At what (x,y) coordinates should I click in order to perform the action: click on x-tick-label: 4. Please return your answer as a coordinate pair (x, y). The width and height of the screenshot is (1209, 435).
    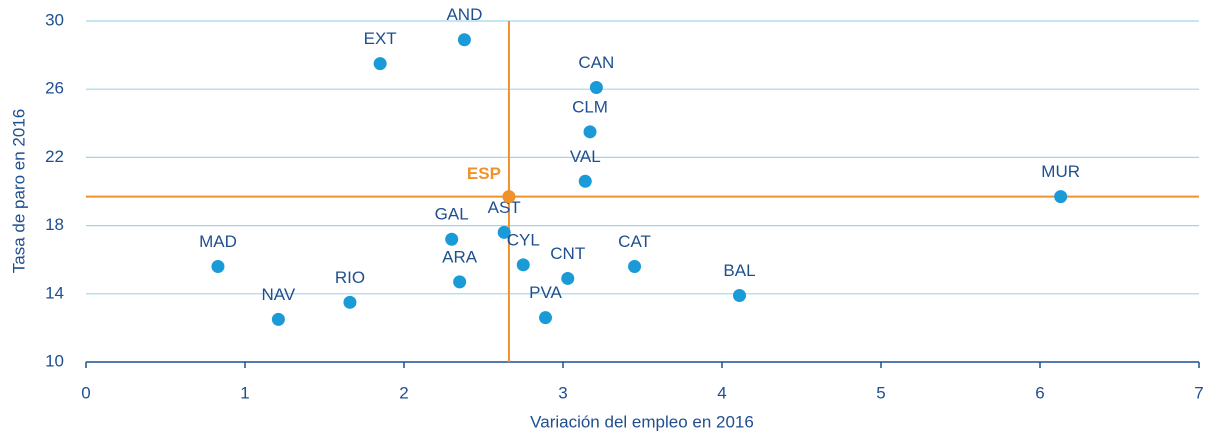
    Looking at the image, I should click on (721, 392).